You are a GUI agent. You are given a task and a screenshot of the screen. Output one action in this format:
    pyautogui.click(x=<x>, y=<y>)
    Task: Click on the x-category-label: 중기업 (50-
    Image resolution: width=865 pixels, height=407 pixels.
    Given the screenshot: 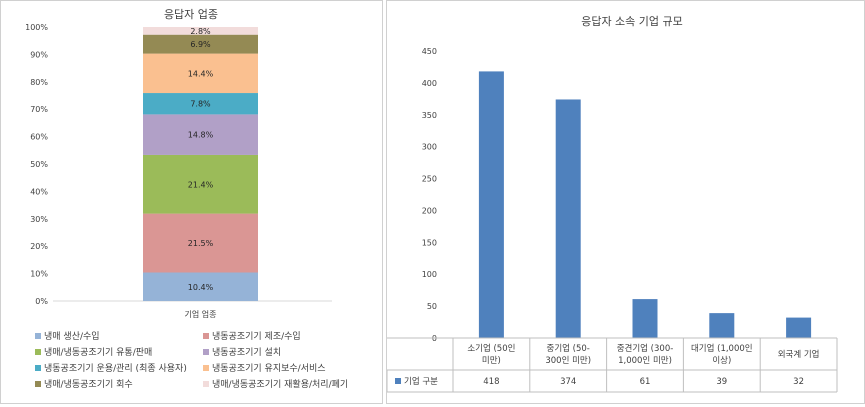 What is the action you would take?
    pyautogui.click(x=568, y=349)
    